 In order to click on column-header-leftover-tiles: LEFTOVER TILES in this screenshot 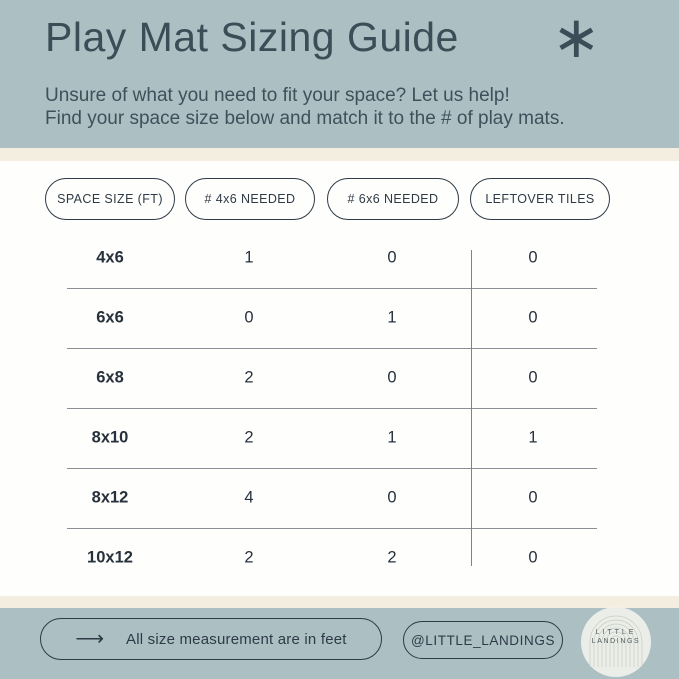, I will do `click(540, 199)`.